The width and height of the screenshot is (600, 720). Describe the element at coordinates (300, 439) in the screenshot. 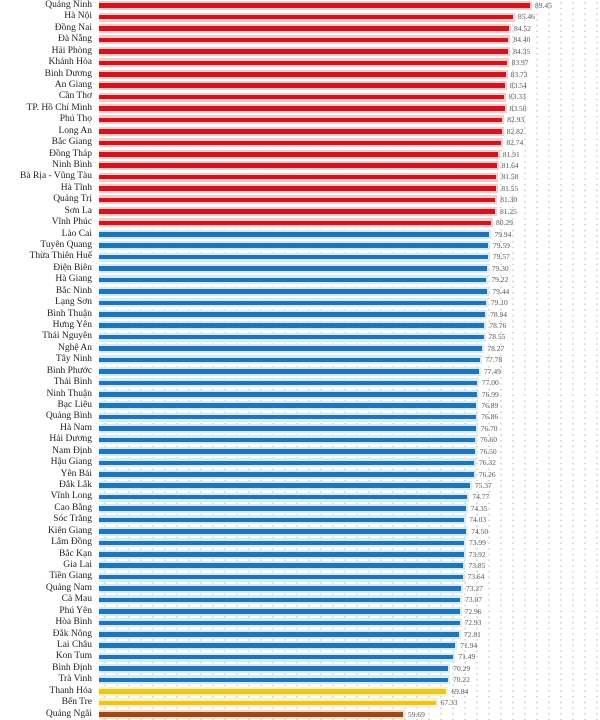

I see `bar-row: Hải Dương 76.60` at that location.